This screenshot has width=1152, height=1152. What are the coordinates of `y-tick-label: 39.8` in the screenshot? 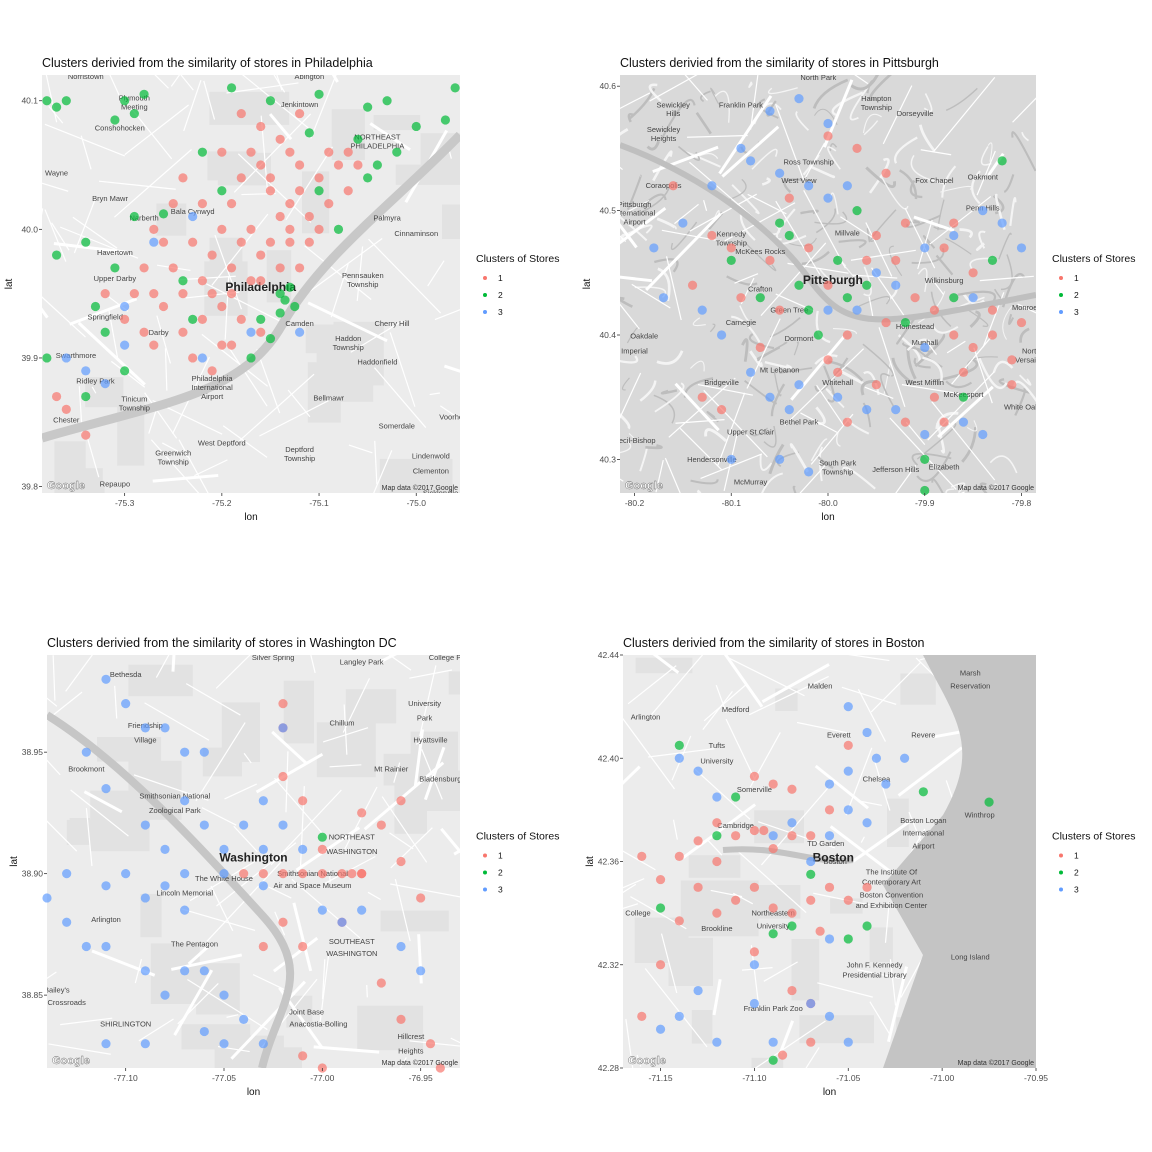 It's located at (29, 487).